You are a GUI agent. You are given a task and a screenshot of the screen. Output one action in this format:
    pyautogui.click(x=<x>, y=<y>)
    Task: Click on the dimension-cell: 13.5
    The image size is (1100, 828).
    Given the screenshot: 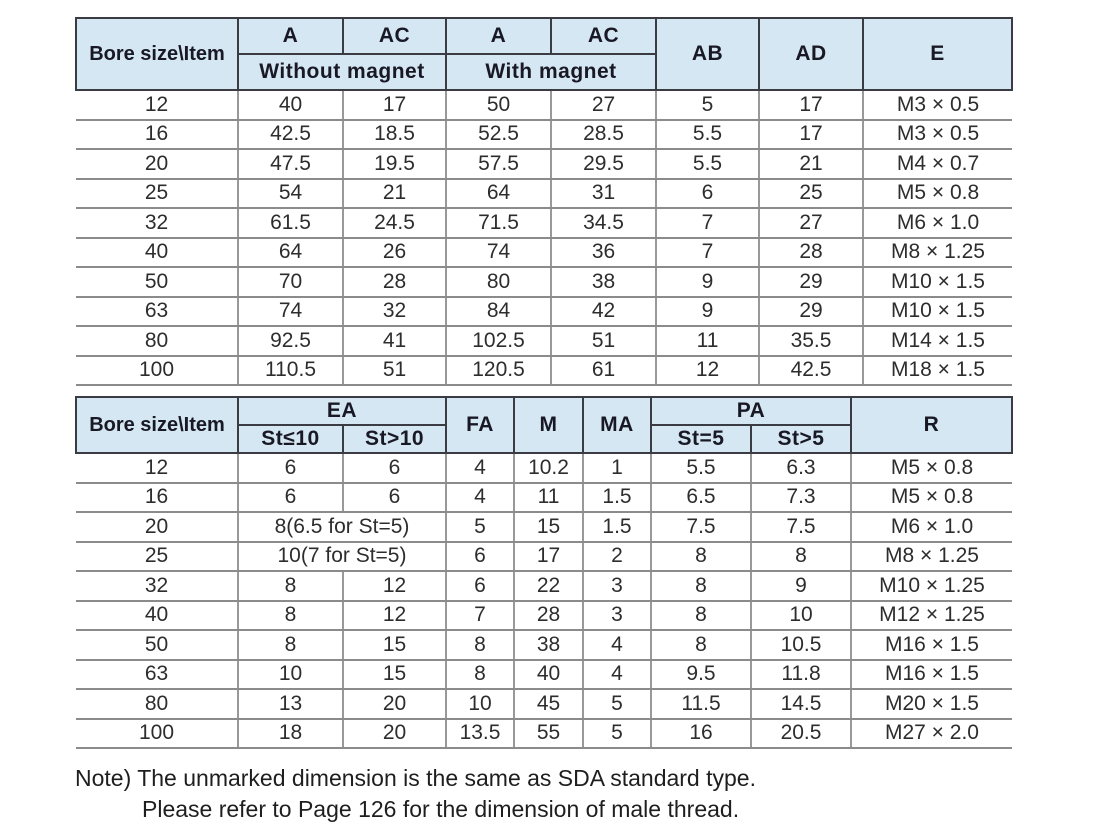 What is the action you would take?
    pyautogui.click(x=479, y=733)
    